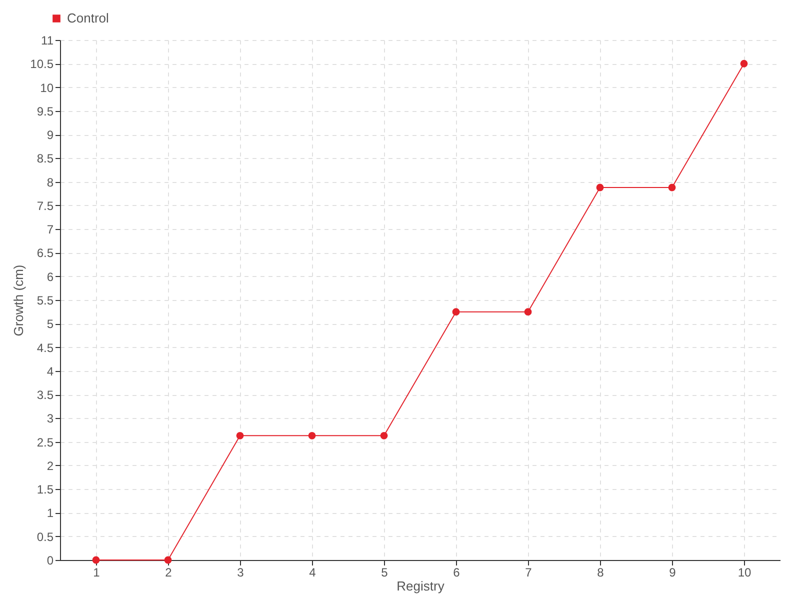  I want to click on y-tick-label: 8.5, so click(45, 159).